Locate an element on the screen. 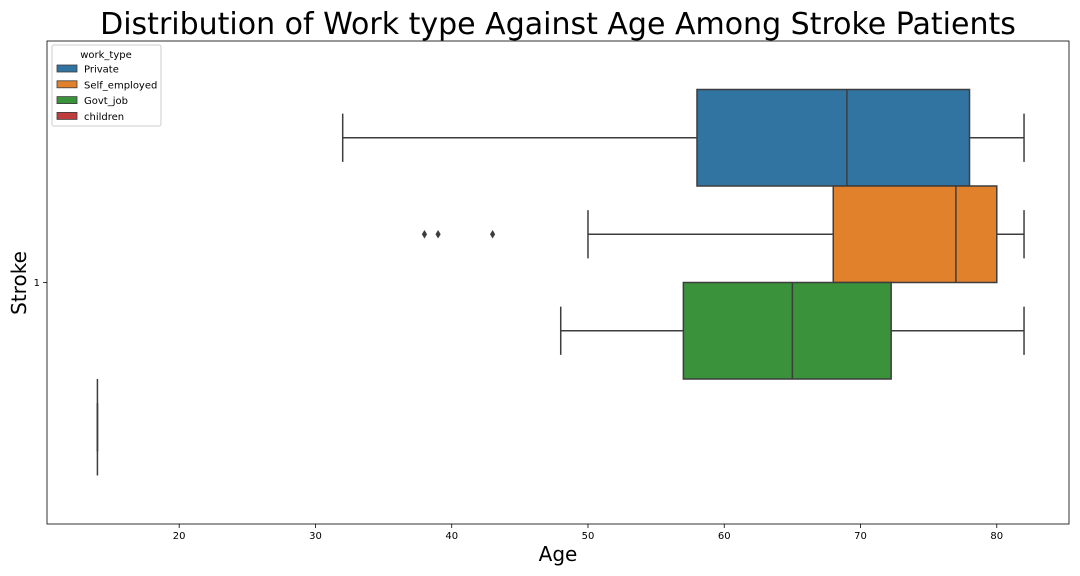 The width and height of the screenshot is (1080, 576). x-tick-label-50: 50 is located at coordinates (588, 536).